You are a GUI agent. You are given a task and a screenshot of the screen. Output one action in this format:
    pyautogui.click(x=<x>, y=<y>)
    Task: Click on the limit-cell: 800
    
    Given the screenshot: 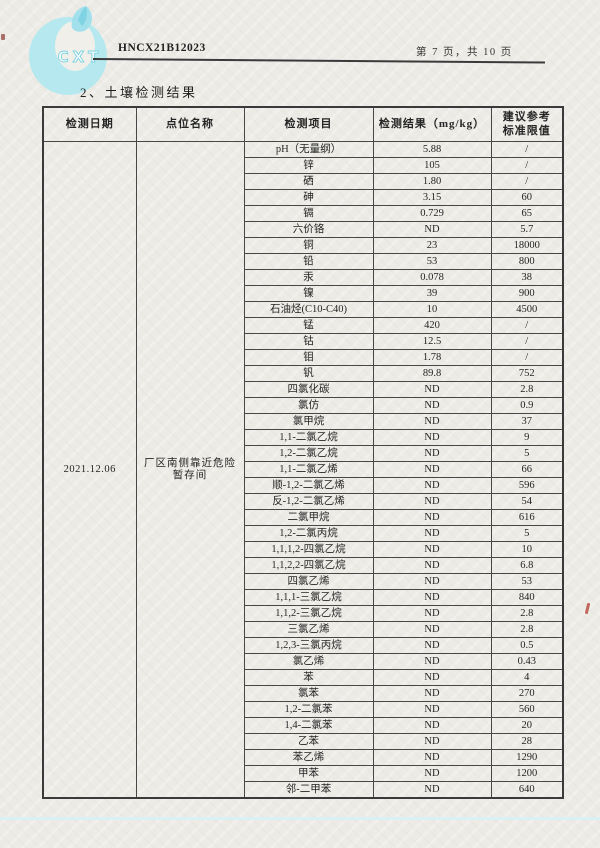 What is the action you would take?
    pyautogui.click(x=527, y=261)
    